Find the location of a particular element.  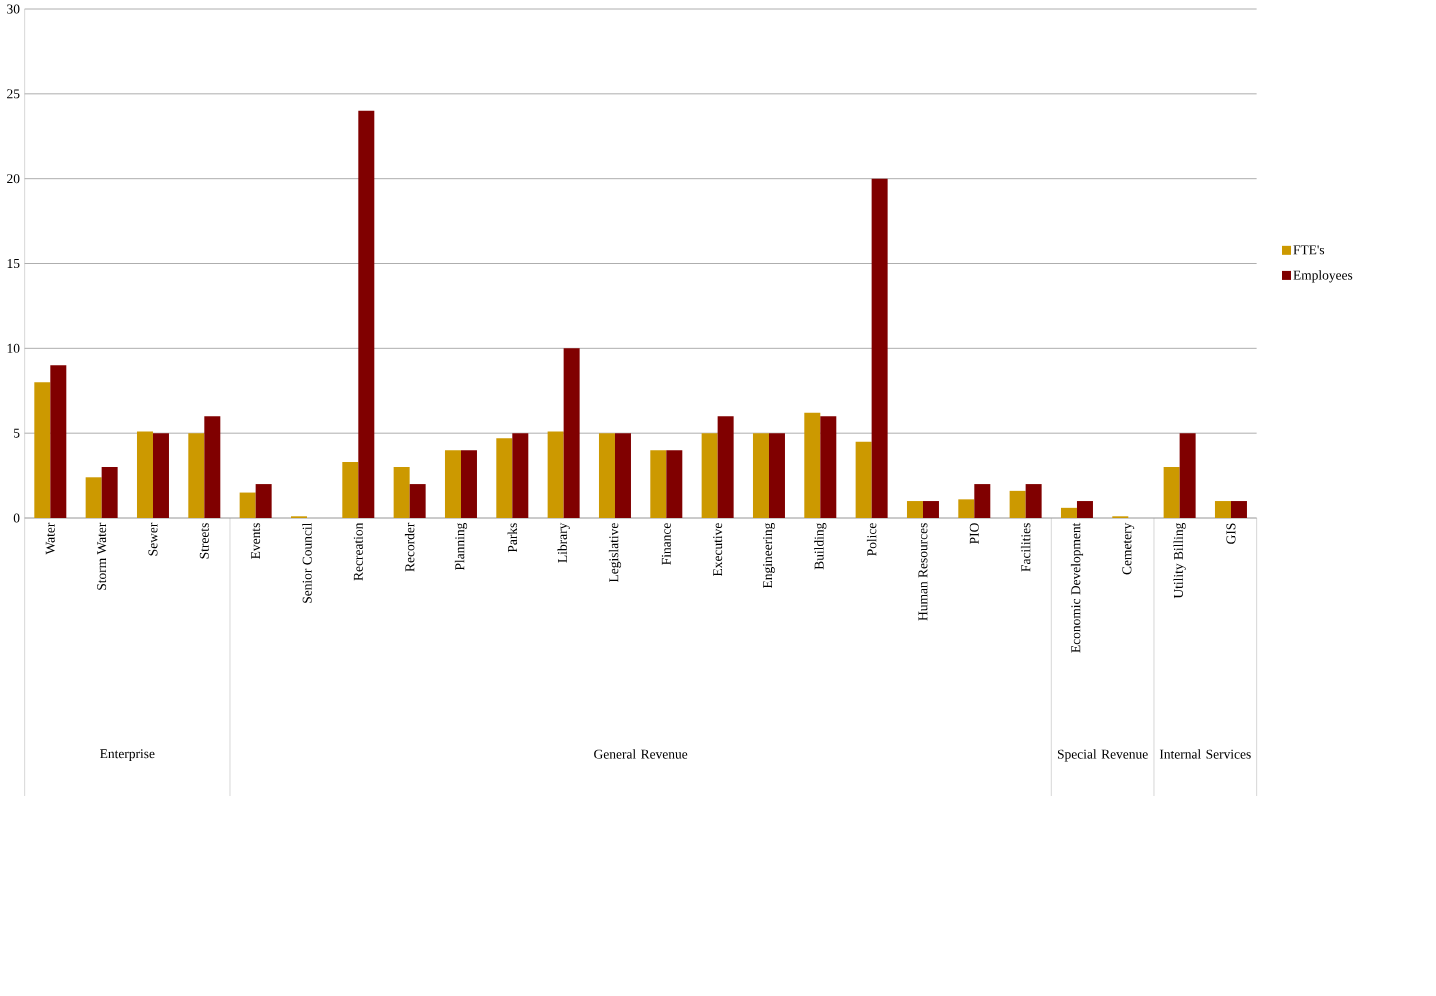

x-tick-label: Planning is located at coordinates (461, 546).